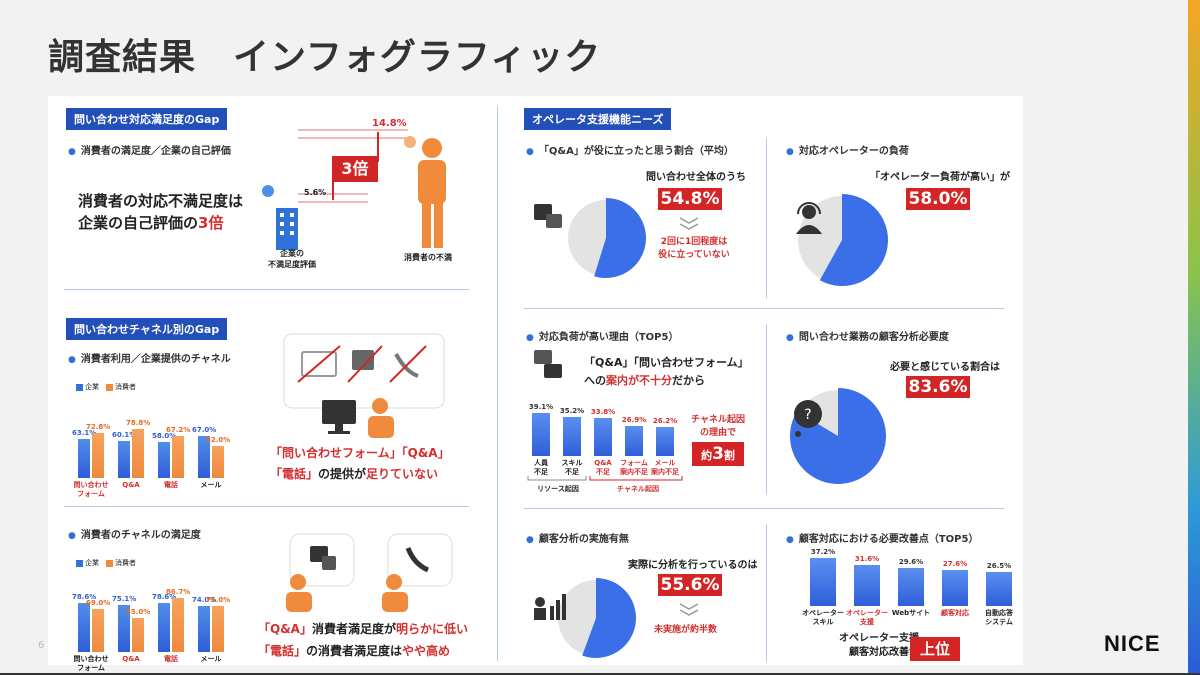 Image resolution: width=1200 pixels, height=675 pixels. What do you see at coordinates (577, 537) in the screenshot?
I see `subheading-analysis-done: 顧客分析の実施有無` at bounding box center [577, 537].